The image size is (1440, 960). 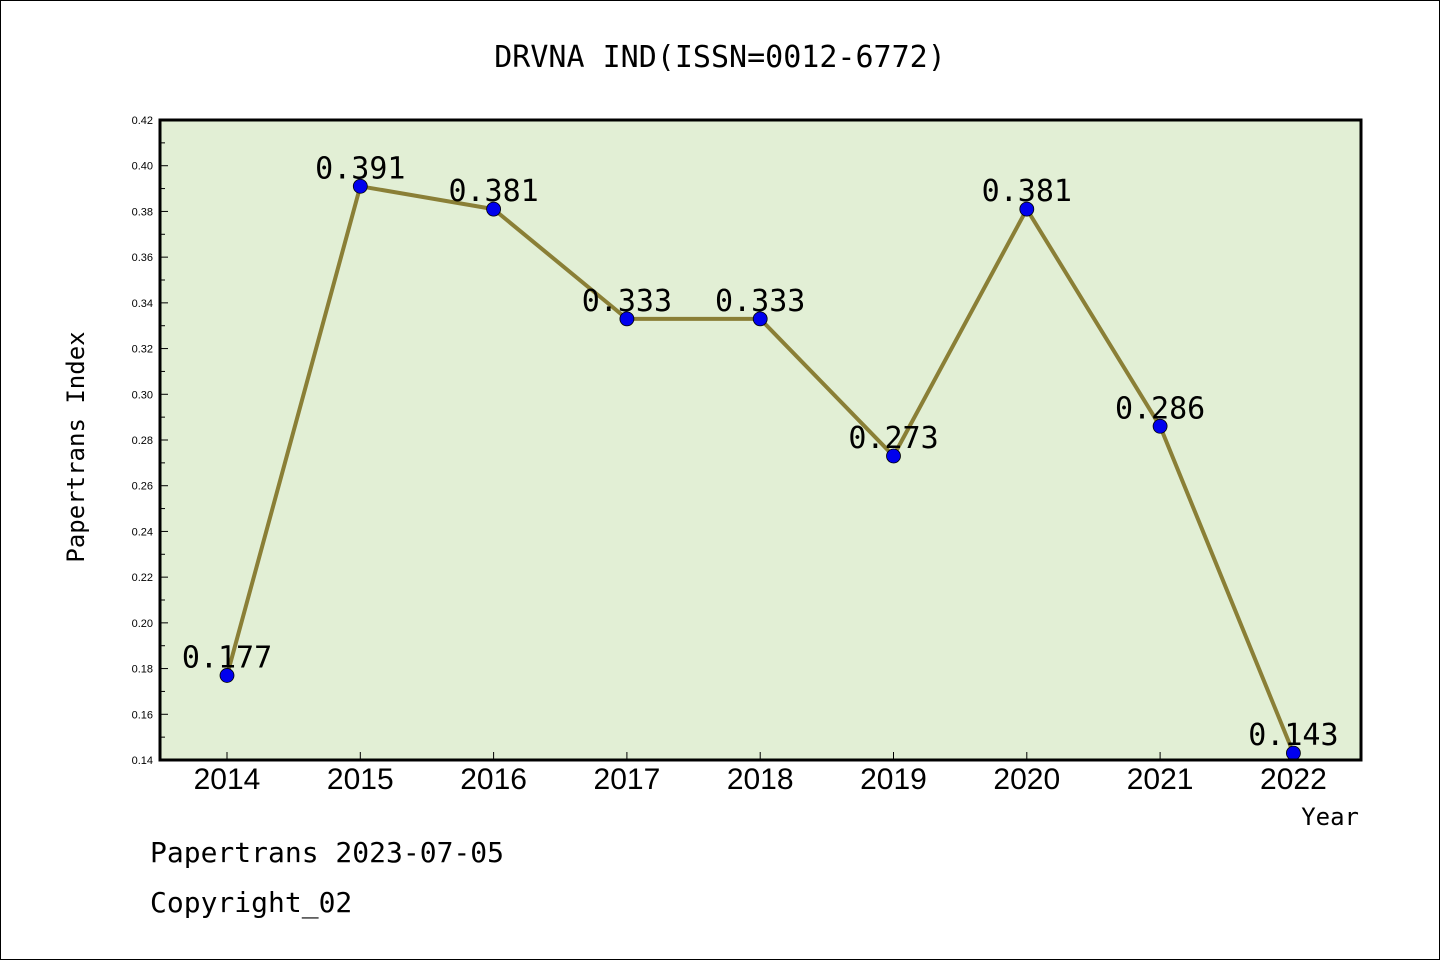 I want to click on y-tick-label: 0.30, so click(x=142, y=395).